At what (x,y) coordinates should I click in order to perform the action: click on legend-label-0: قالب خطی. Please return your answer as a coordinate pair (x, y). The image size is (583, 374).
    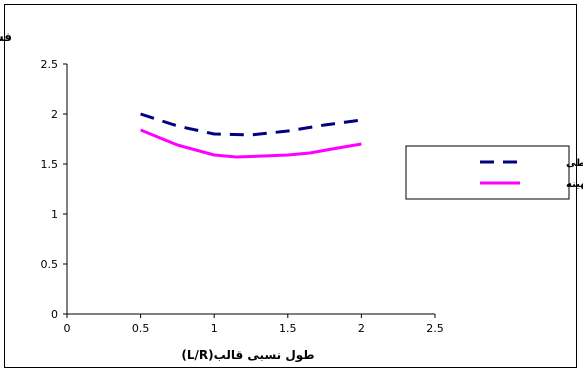
    Looking at the image, I should click on (574, 163).